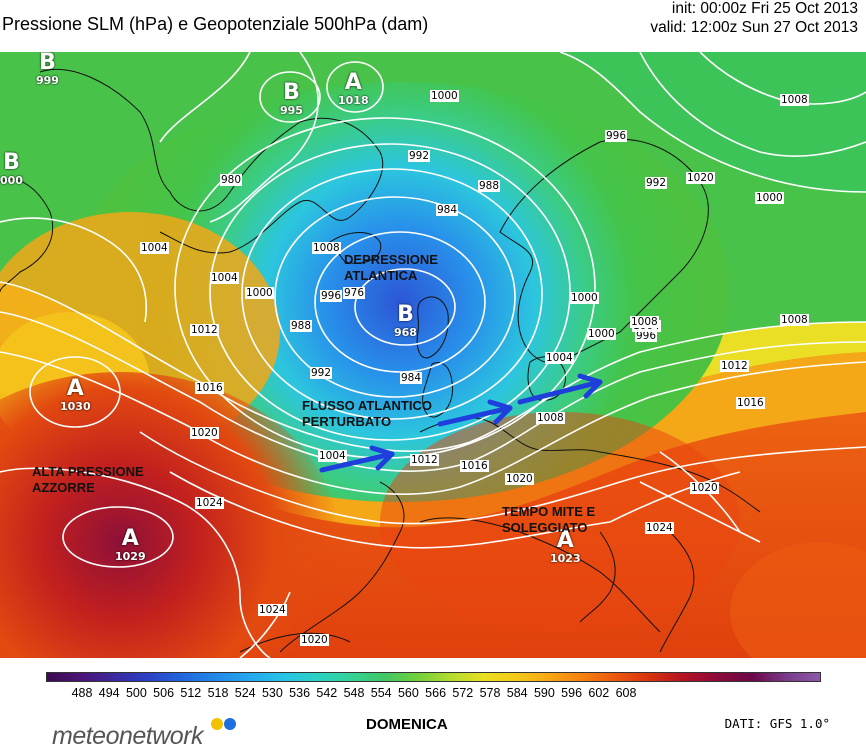  I want to click on scale-tick-label: 584, so click(517, 693).